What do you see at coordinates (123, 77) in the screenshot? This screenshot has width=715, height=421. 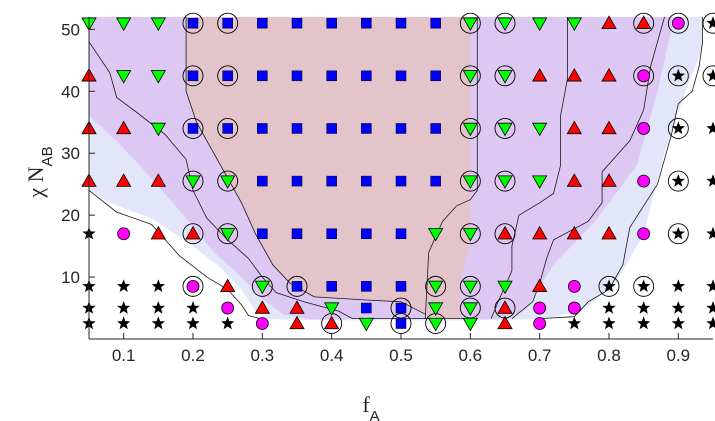 I see `marker-triangle-down-0.1-42.5` at bounding box center [123, 77].